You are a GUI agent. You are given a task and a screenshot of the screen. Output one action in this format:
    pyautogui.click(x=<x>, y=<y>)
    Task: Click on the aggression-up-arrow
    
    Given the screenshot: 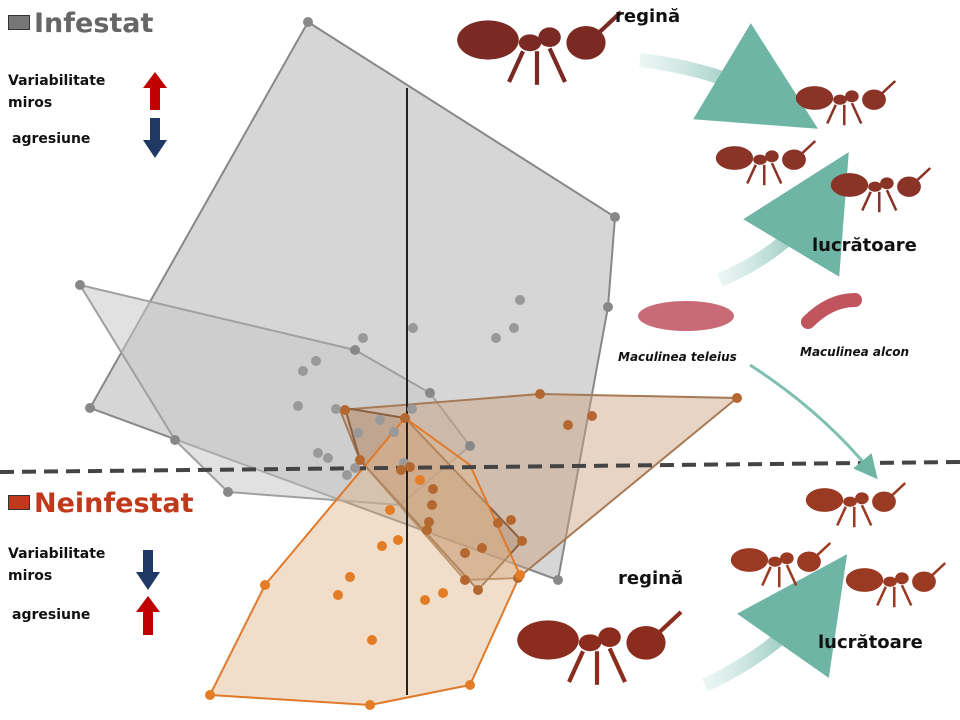 What is the action you would take?
    pyautogui.click(x=148, y=615)
    